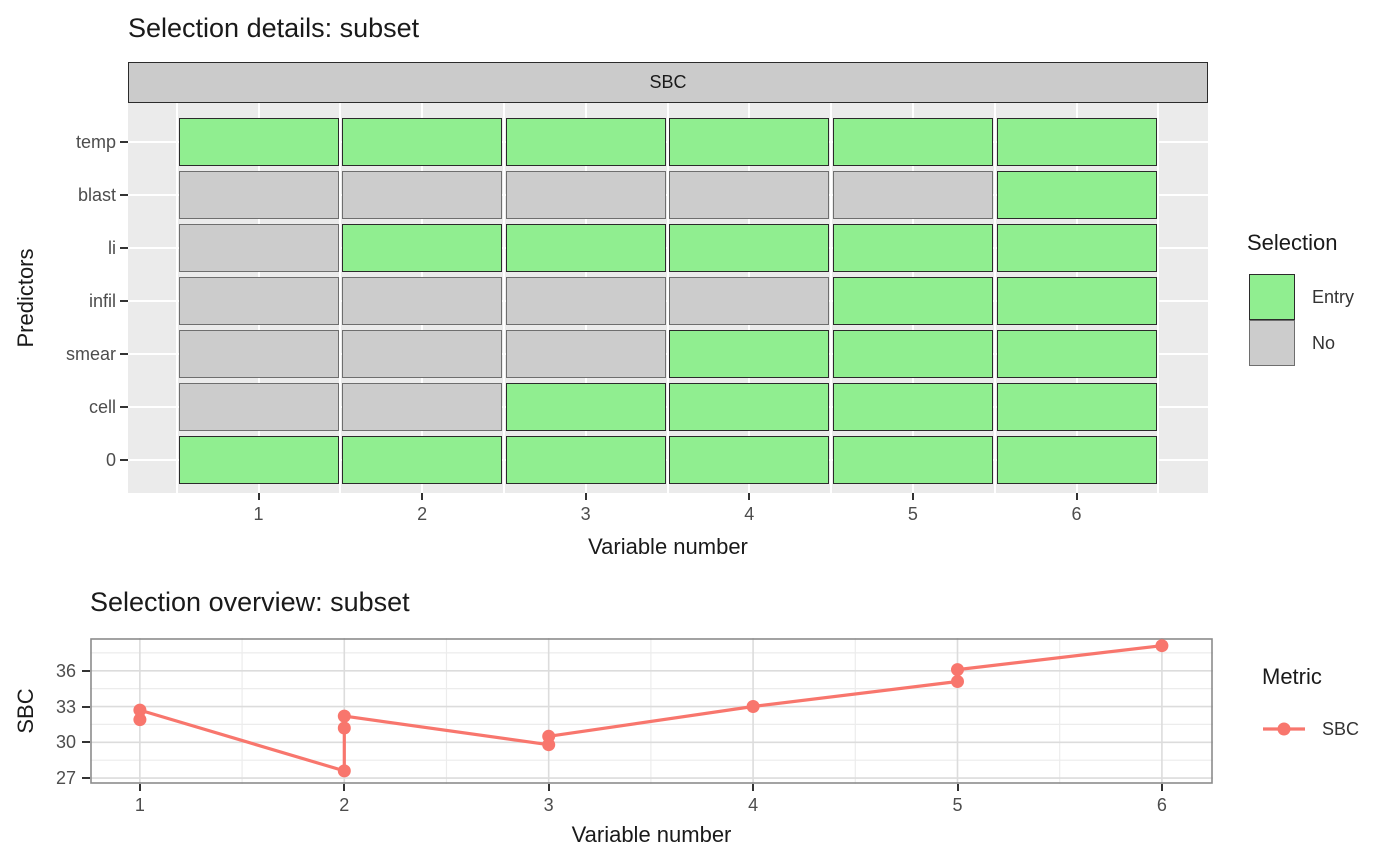 This screenshot has width=1400, height=865. What do you see at coordinates (258, 141) in the screenshot?
I see `tile-temp-var1-entry` at bounding box center [258, 141].